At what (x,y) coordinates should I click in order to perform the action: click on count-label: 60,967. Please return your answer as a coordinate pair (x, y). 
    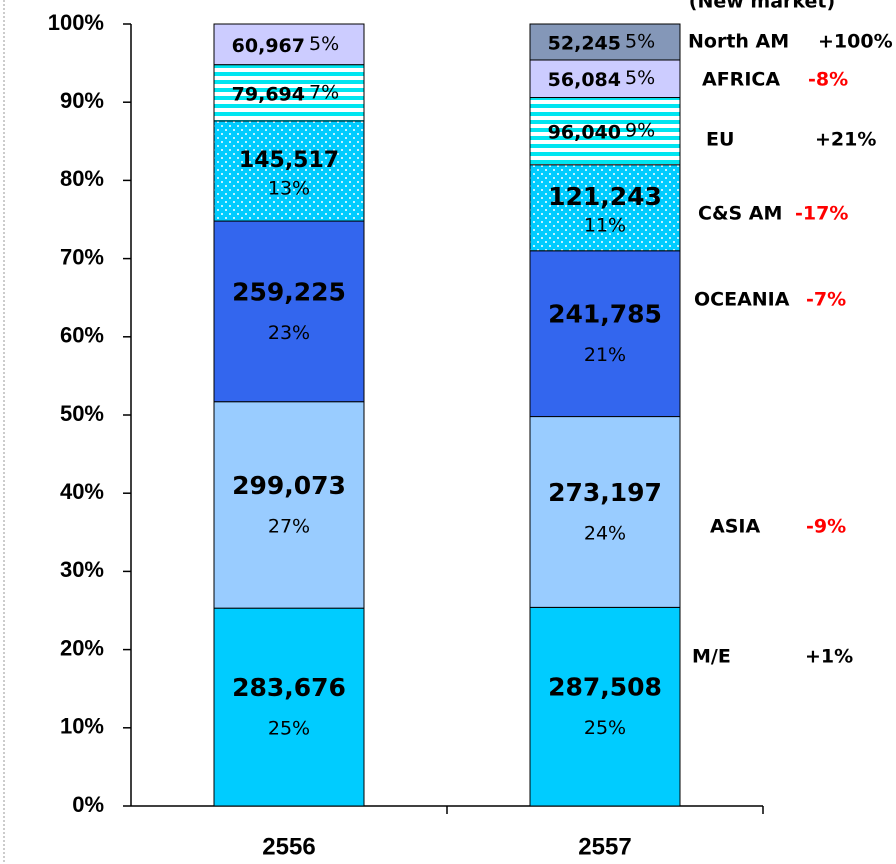
    Looking at the image, I should click on (268, 46).